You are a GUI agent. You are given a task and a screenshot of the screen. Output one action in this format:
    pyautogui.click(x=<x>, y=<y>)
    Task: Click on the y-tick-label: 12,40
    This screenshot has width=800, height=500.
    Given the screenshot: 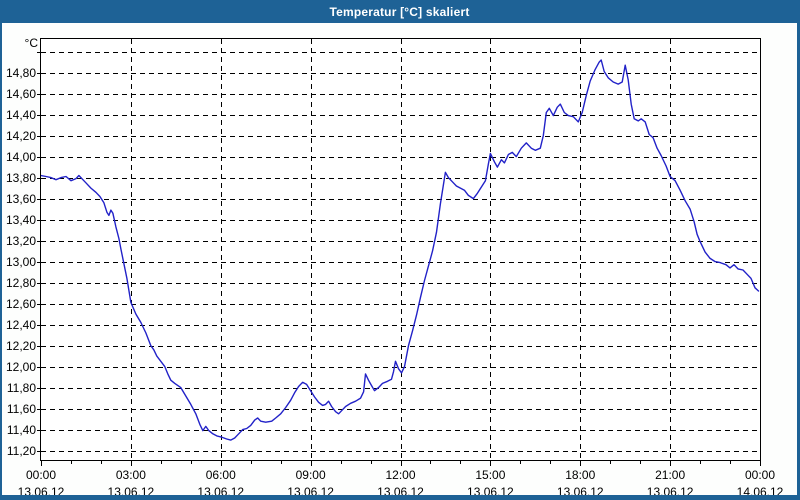 What is the action you would take?
    pyautogui.click(x=20, y=324)
    